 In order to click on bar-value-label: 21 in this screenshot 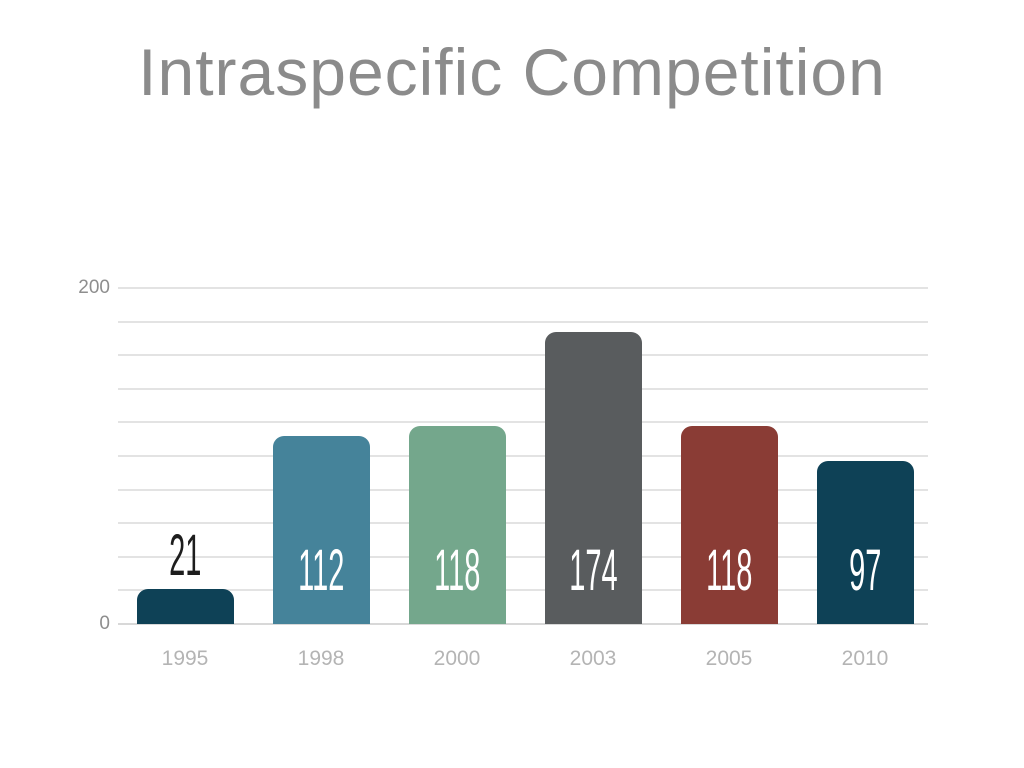, I will do `click(185, 555)`.